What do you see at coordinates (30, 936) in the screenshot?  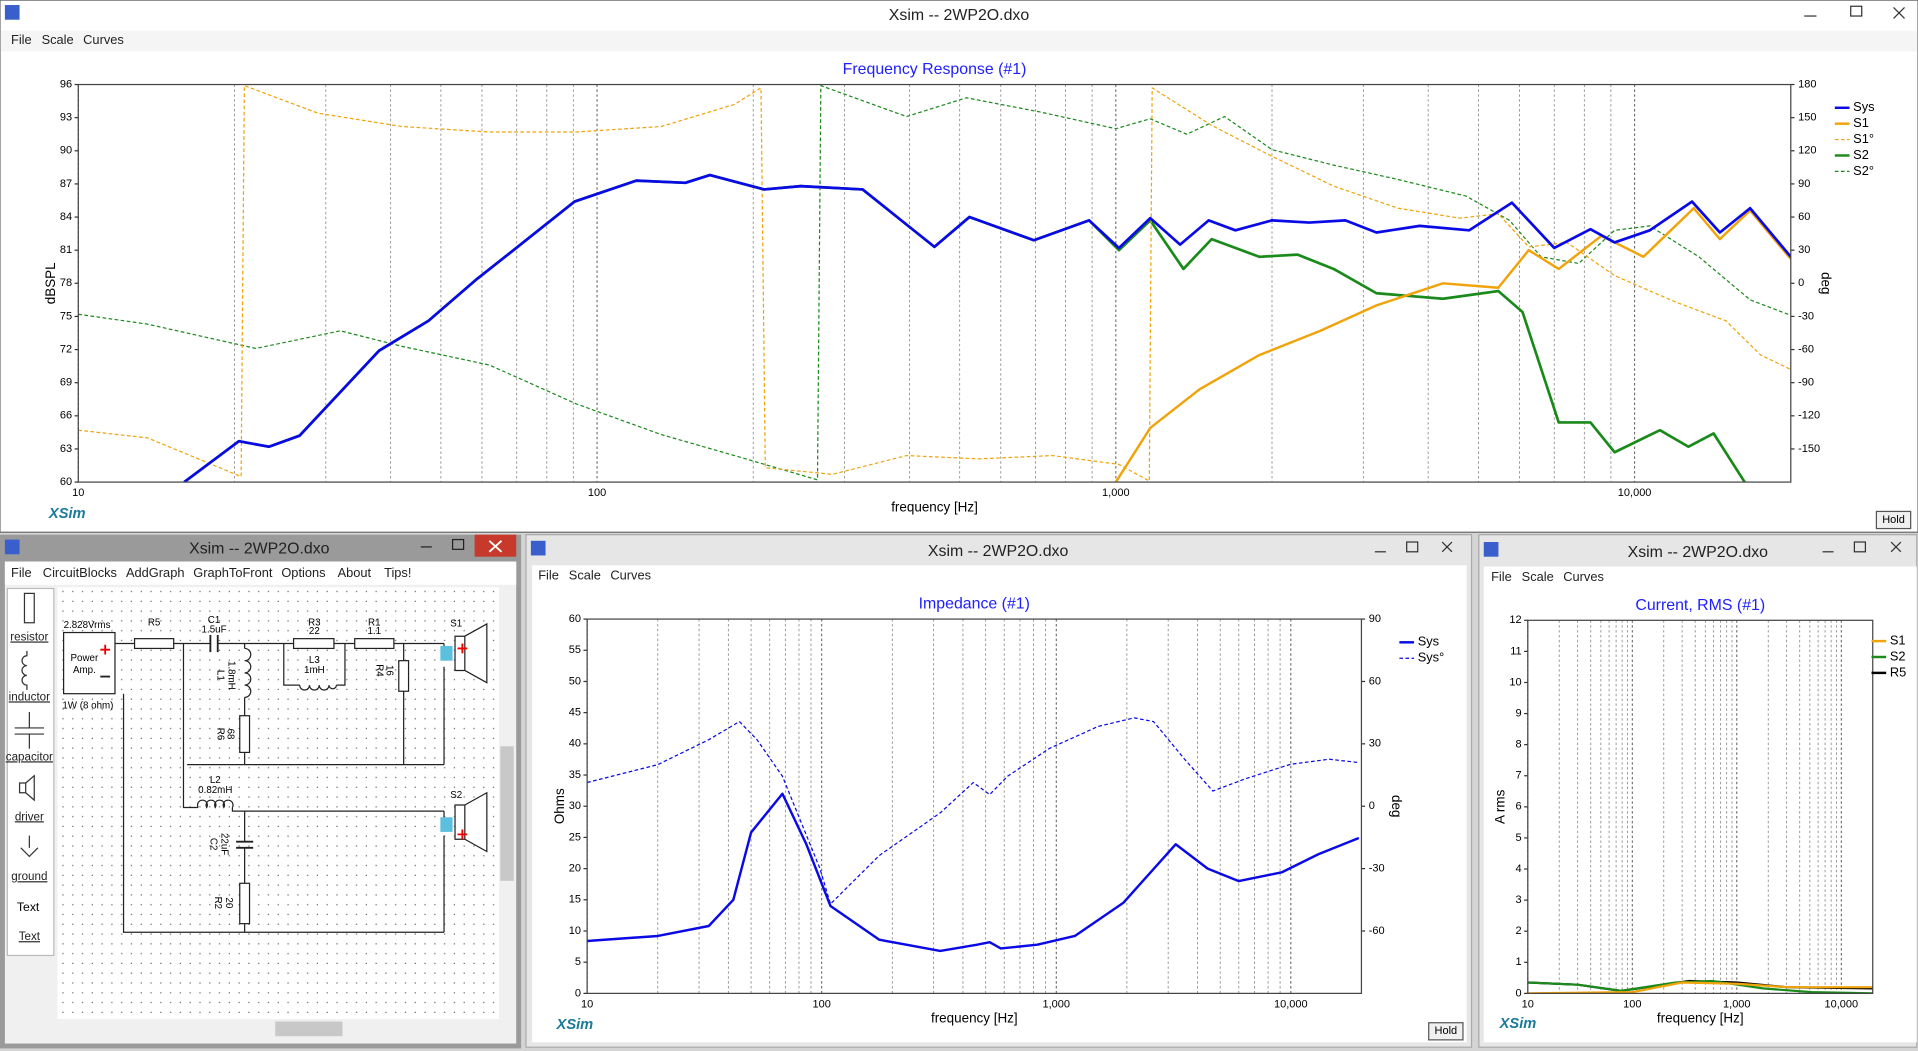 I see `tool-label: Text` at bounding box center [30, 936].